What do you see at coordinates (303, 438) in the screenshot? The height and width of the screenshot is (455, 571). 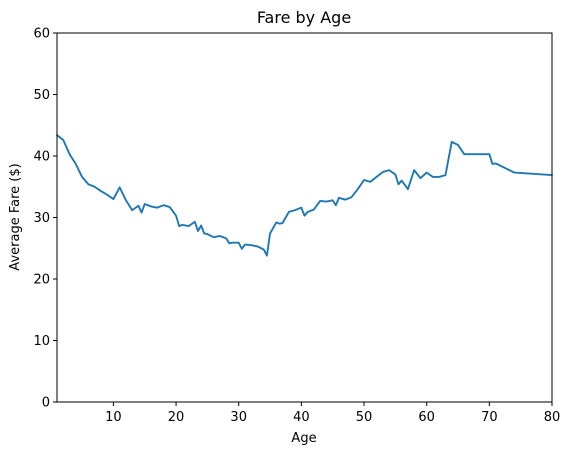 I see `x-axis-label: Age` at bounding box center [303, 438].